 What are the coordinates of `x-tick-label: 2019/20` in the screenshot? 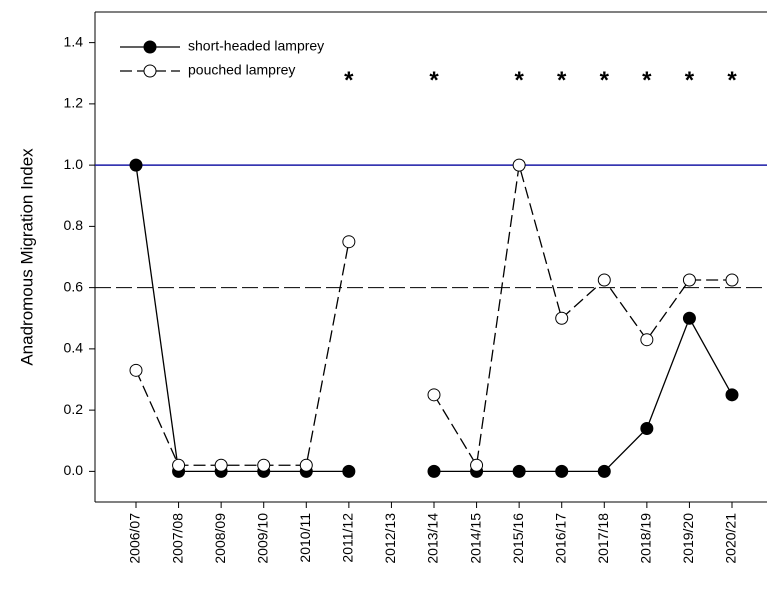 It's located at (688, 538).